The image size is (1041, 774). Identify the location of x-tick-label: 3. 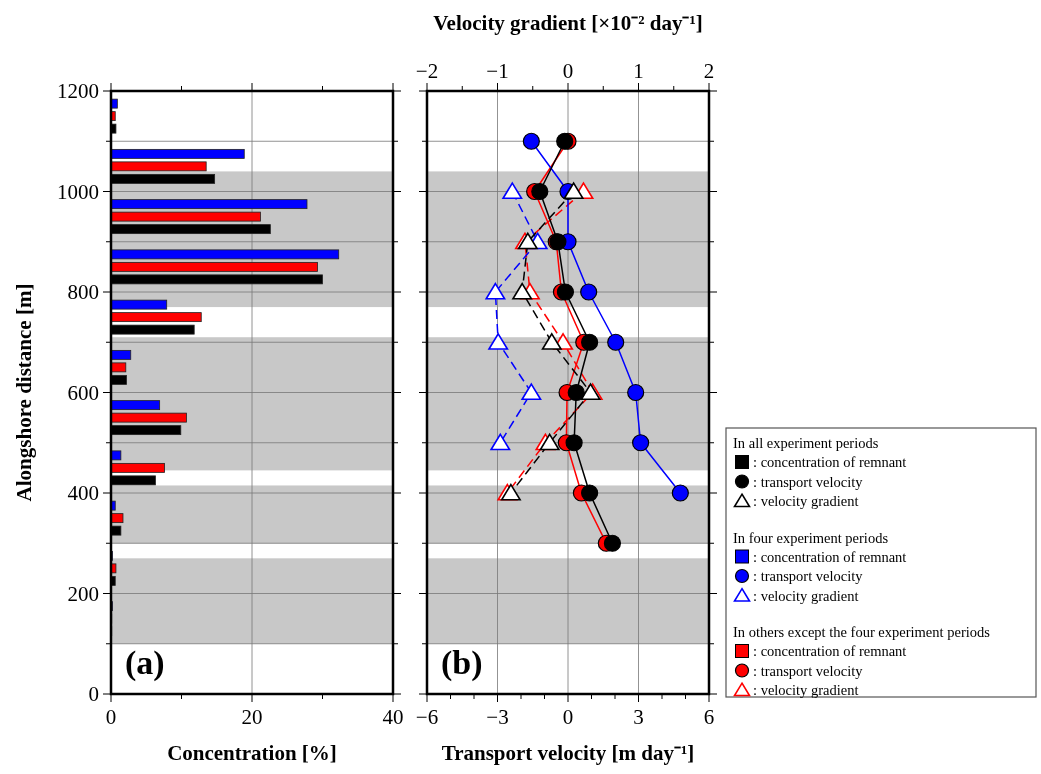
(638, 717).